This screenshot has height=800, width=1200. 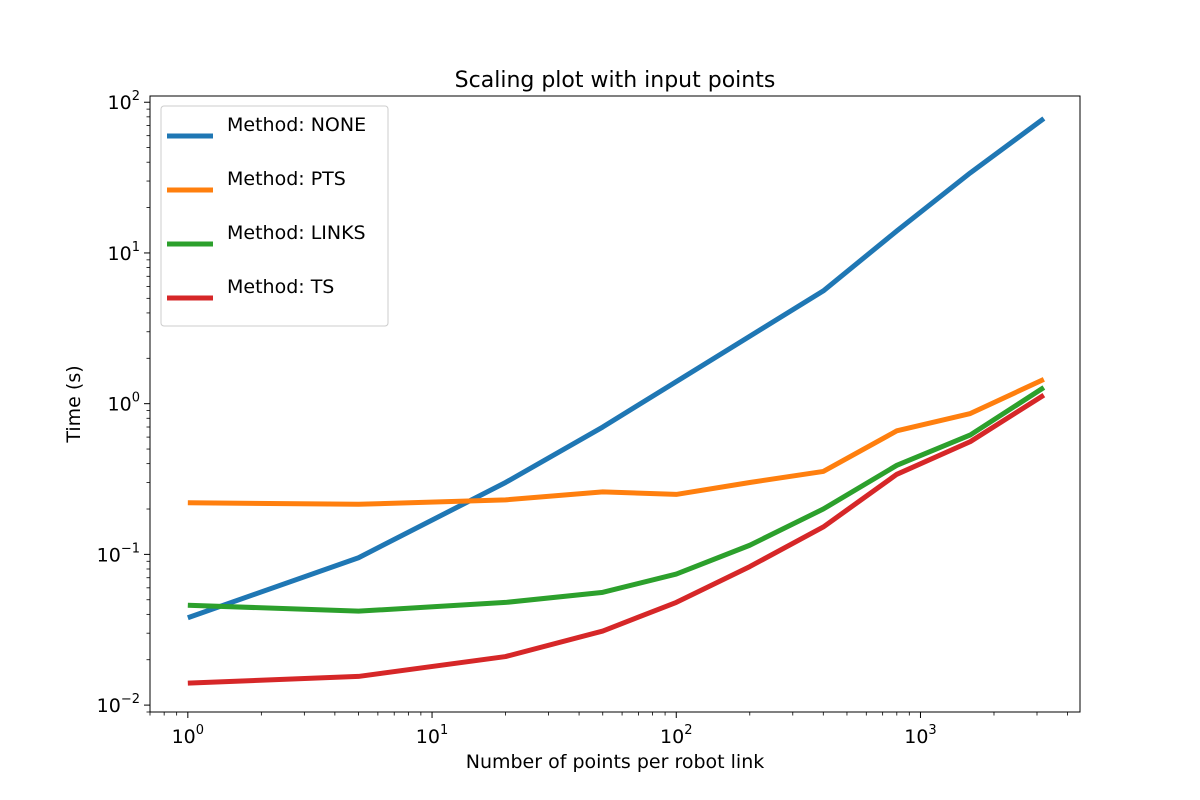 I want to click on y-tick-label: 10⁻¹, so click(x=118, y=553).